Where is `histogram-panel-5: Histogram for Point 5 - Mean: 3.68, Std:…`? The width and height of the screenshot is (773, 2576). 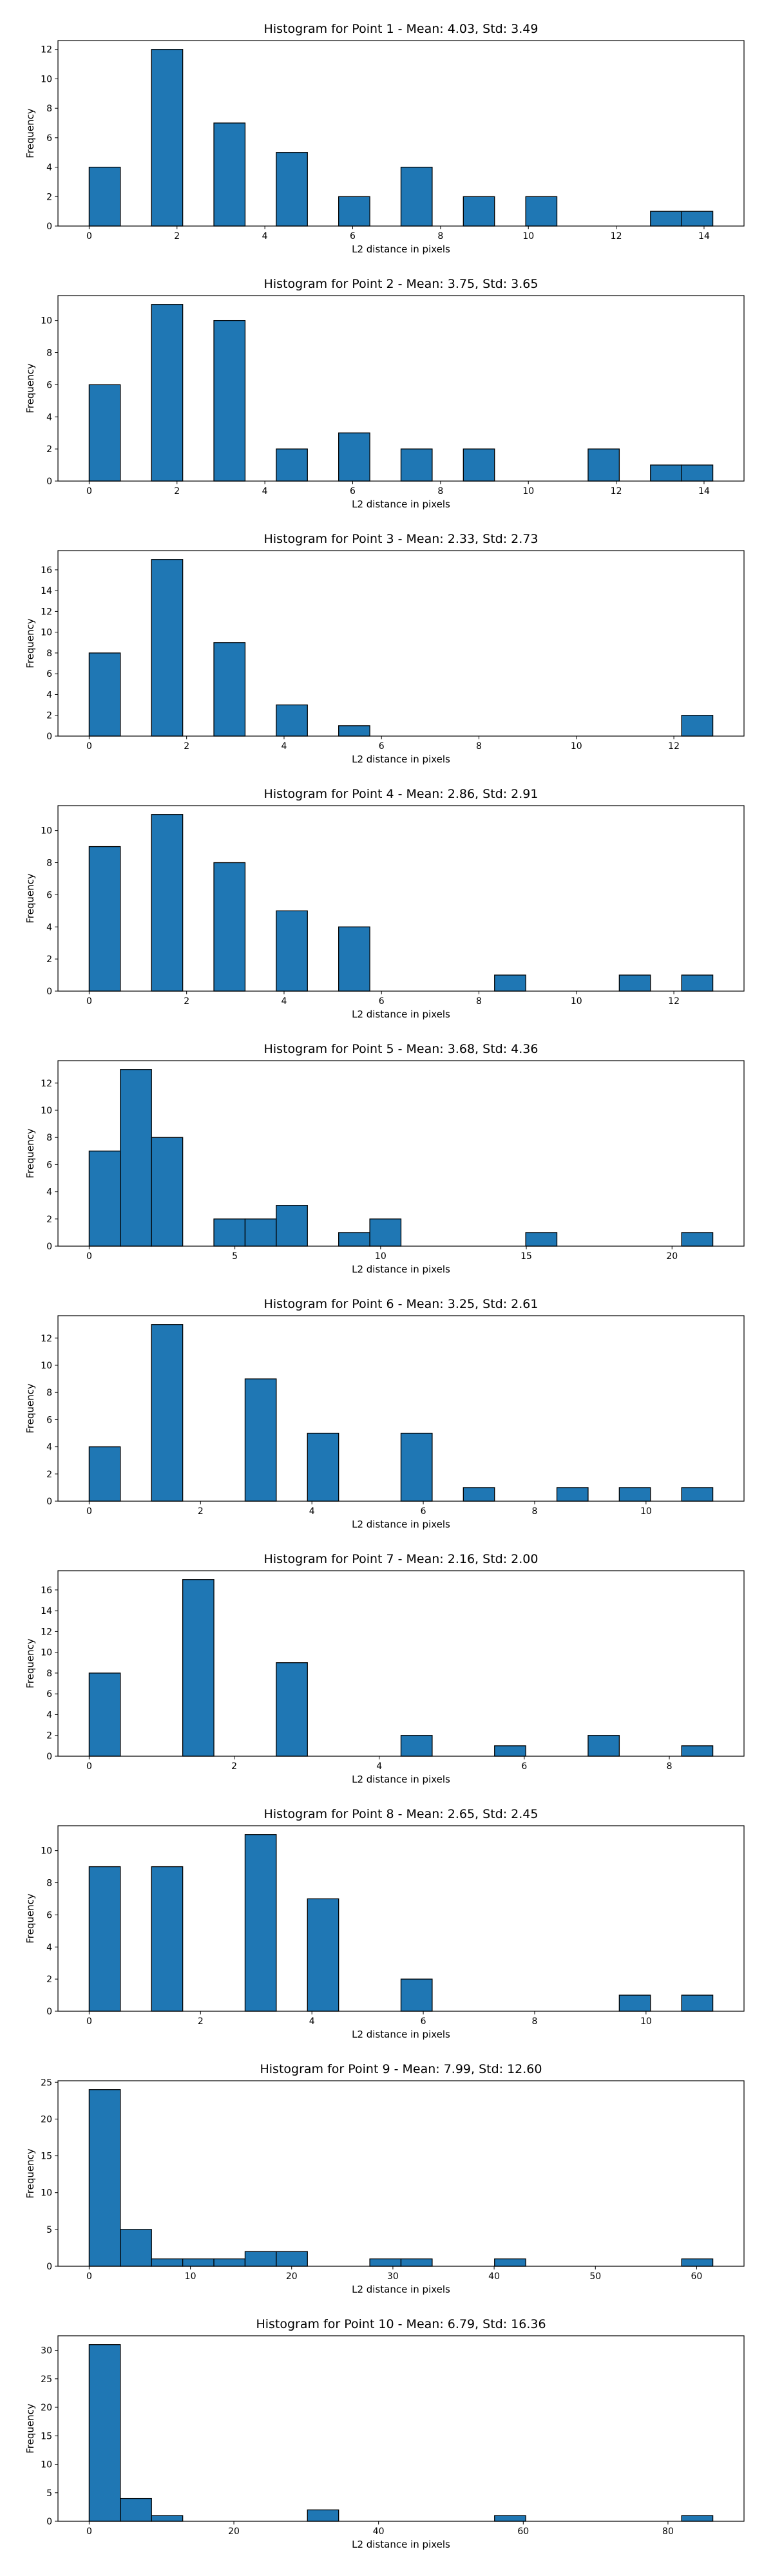
histogram-panel-5: Histogram for Point 5 - Mean: 3.68, Std:… is located at coordinates (384, 1158).